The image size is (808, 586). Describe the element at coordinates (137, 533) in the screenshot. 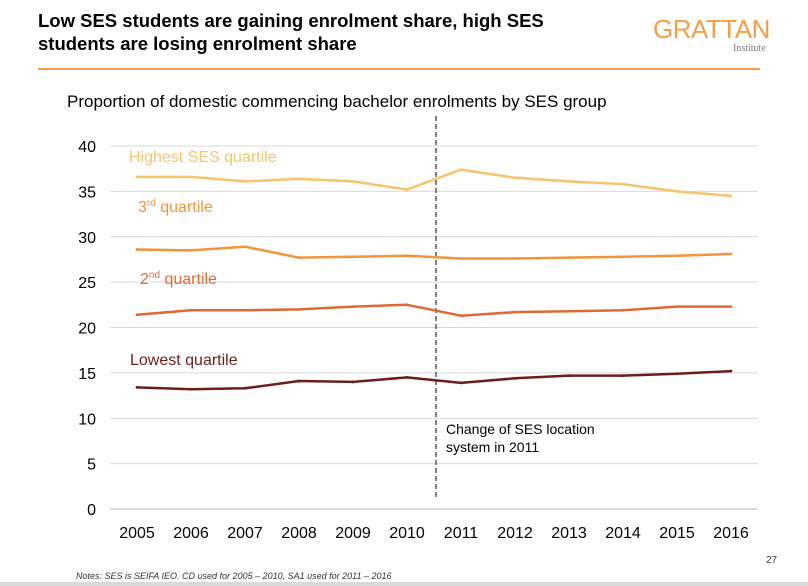

I see `x-tick-label: 2005` at that location.